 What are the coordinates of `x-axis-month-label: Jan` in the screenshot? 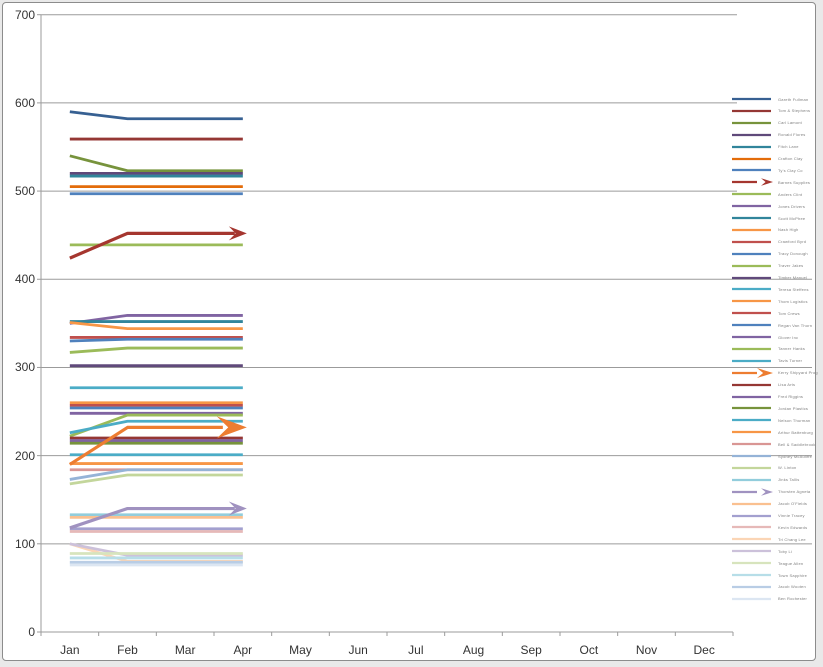 It's located at (70, 650).